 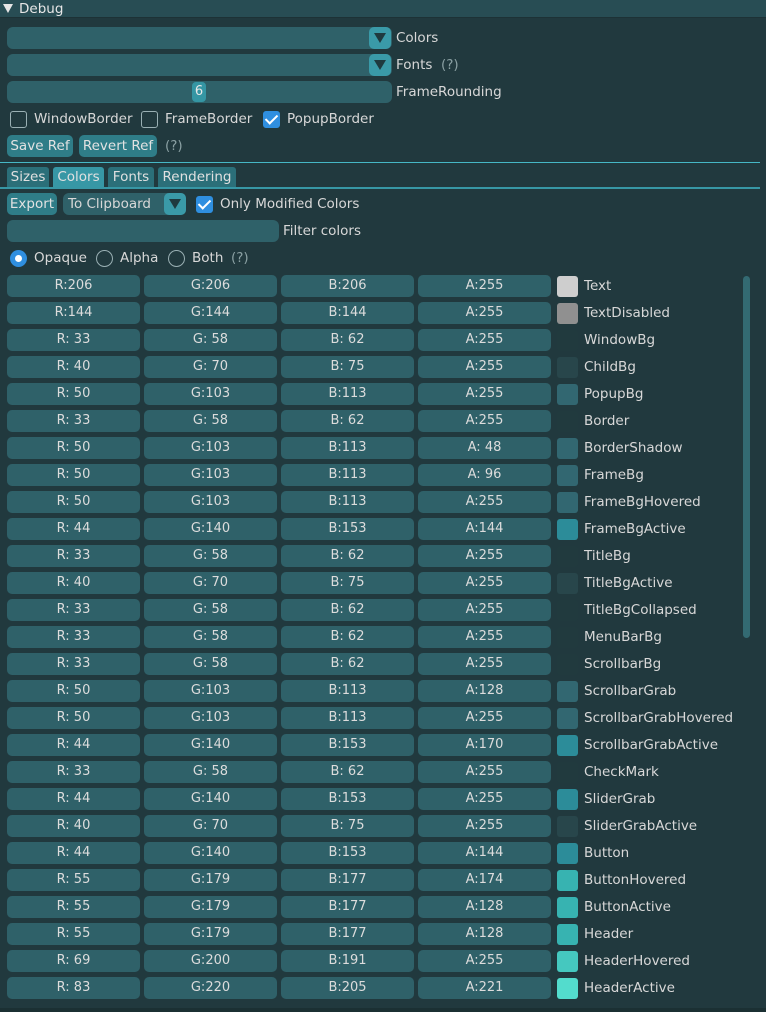 What do you see at coordinates (380, 38) in the screenshot?
I see `colors-combo-arrow-icon` at bounding box center [380, 38].